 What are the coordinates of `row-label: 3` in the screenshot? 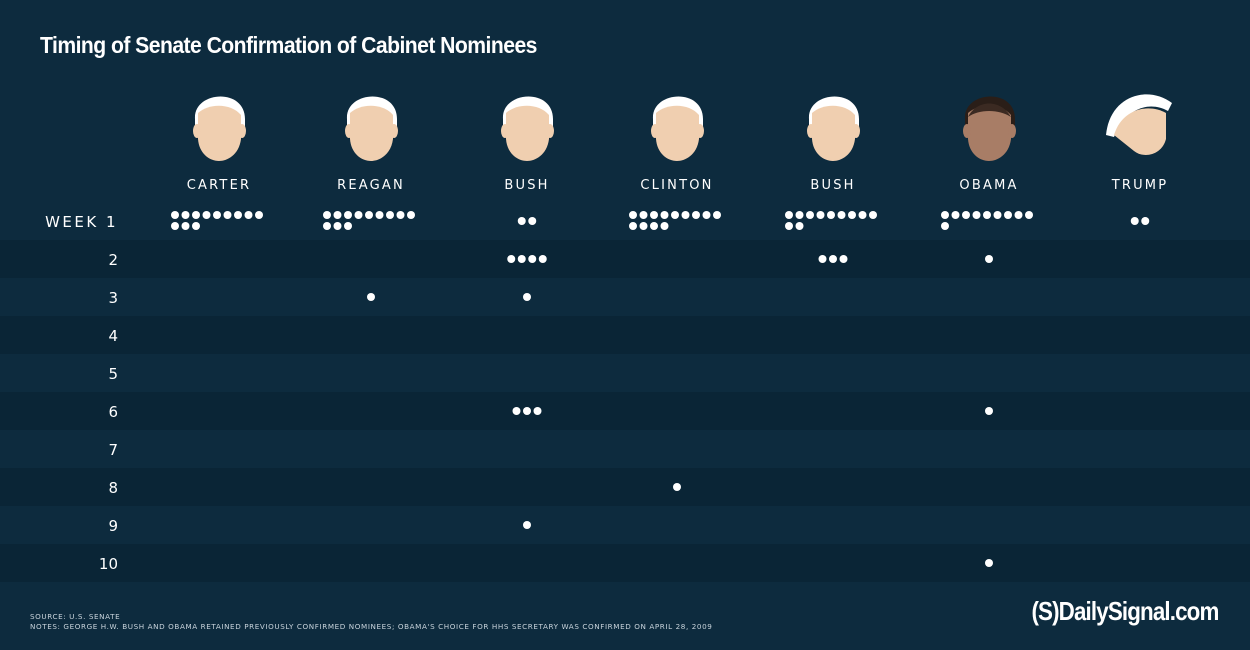 It's located at (113, 298).